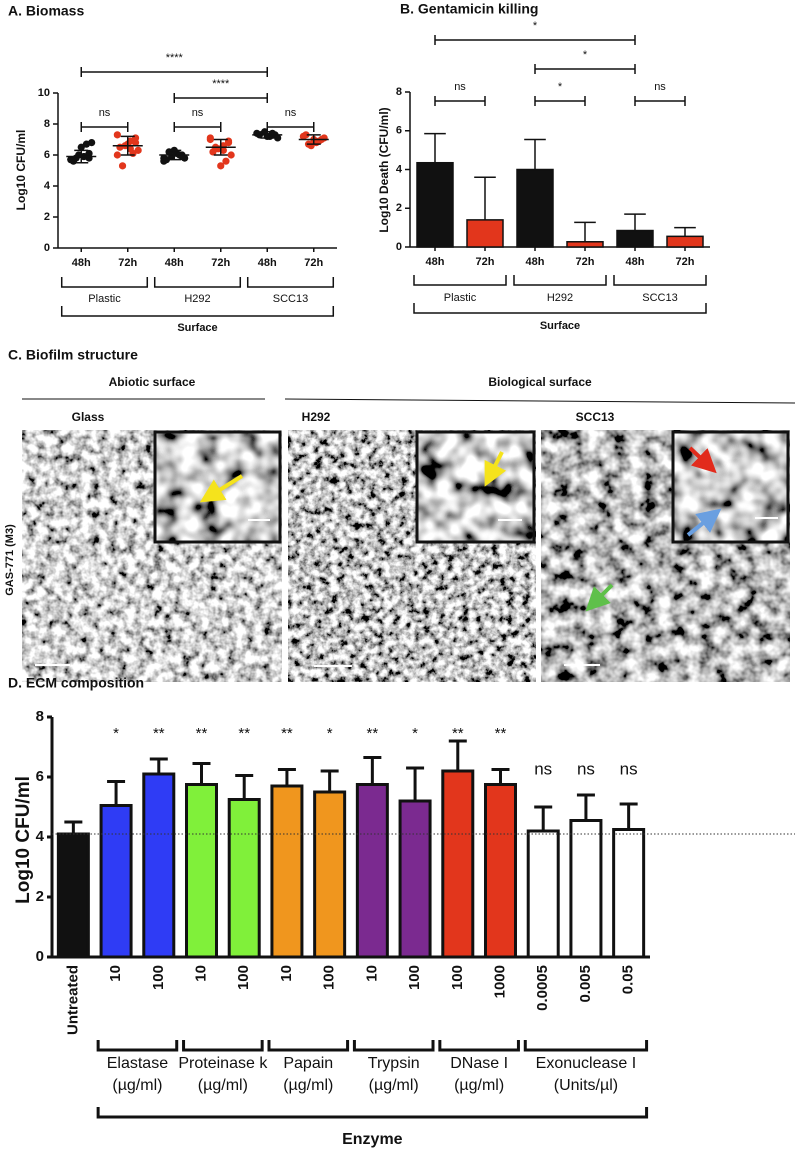 This screenshot has width=800, height=1150. Describe the element at coordinates (88, 417) in the screenshot. I see `column-label: Glass` at that location.